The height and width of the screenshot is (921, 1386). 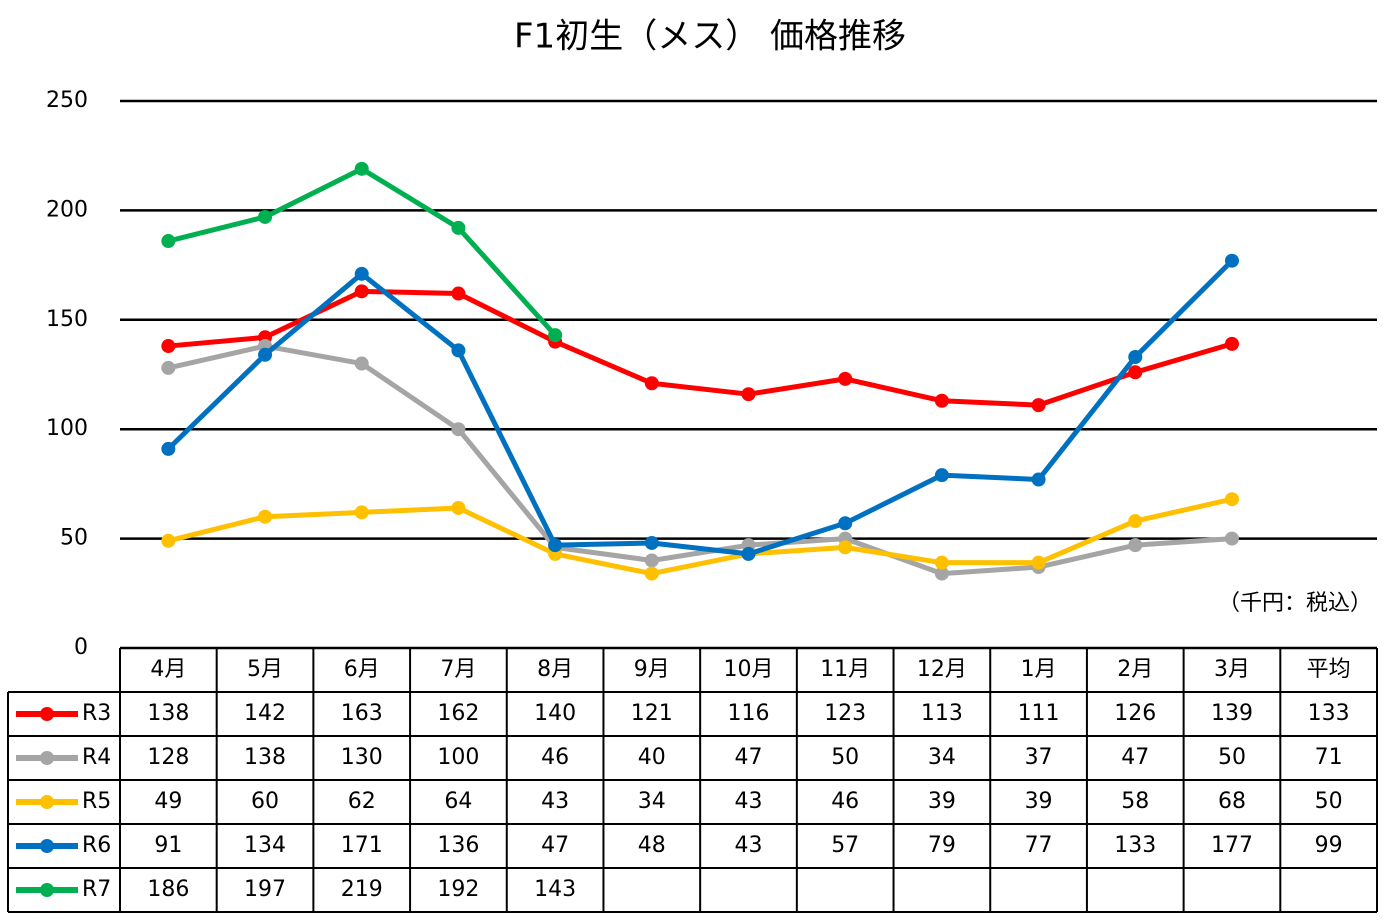 I want to click on legend-label: R3, so click(x=96, y=713).